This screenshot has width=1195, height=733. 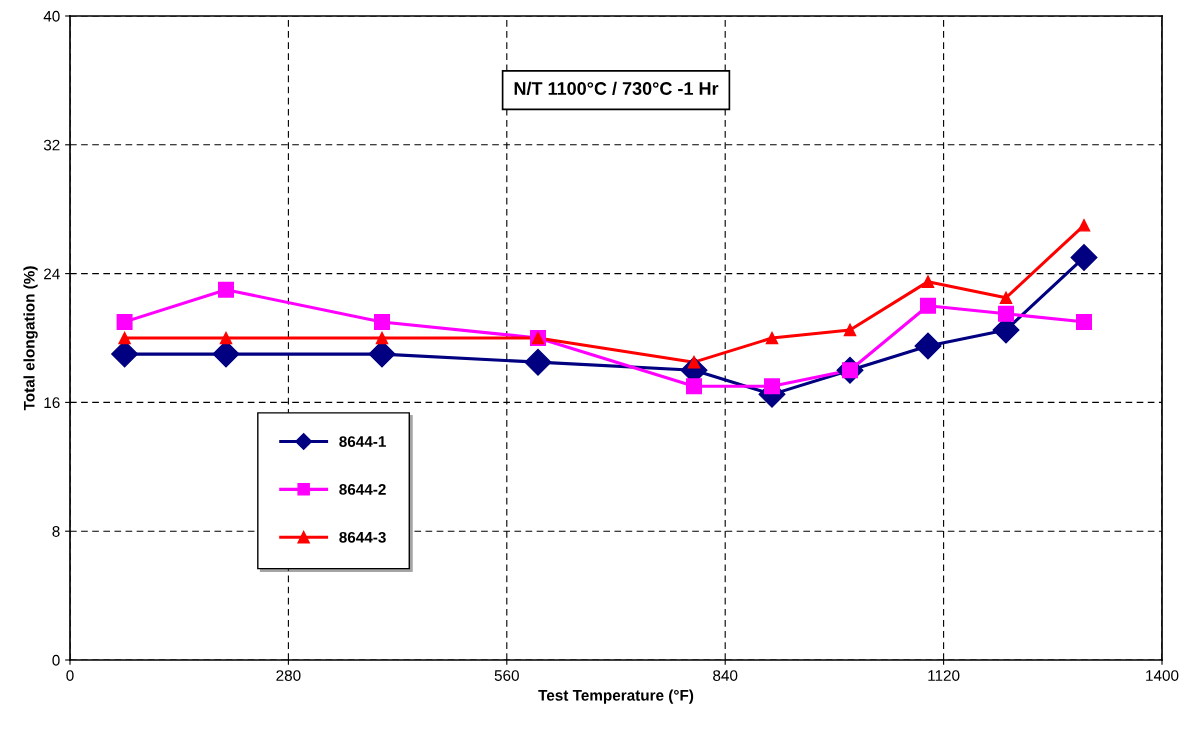 What do you see at coordinates (52, 274) in the screenshot?
I see `y-tick-label: 24` at bounding box center [52, 274].